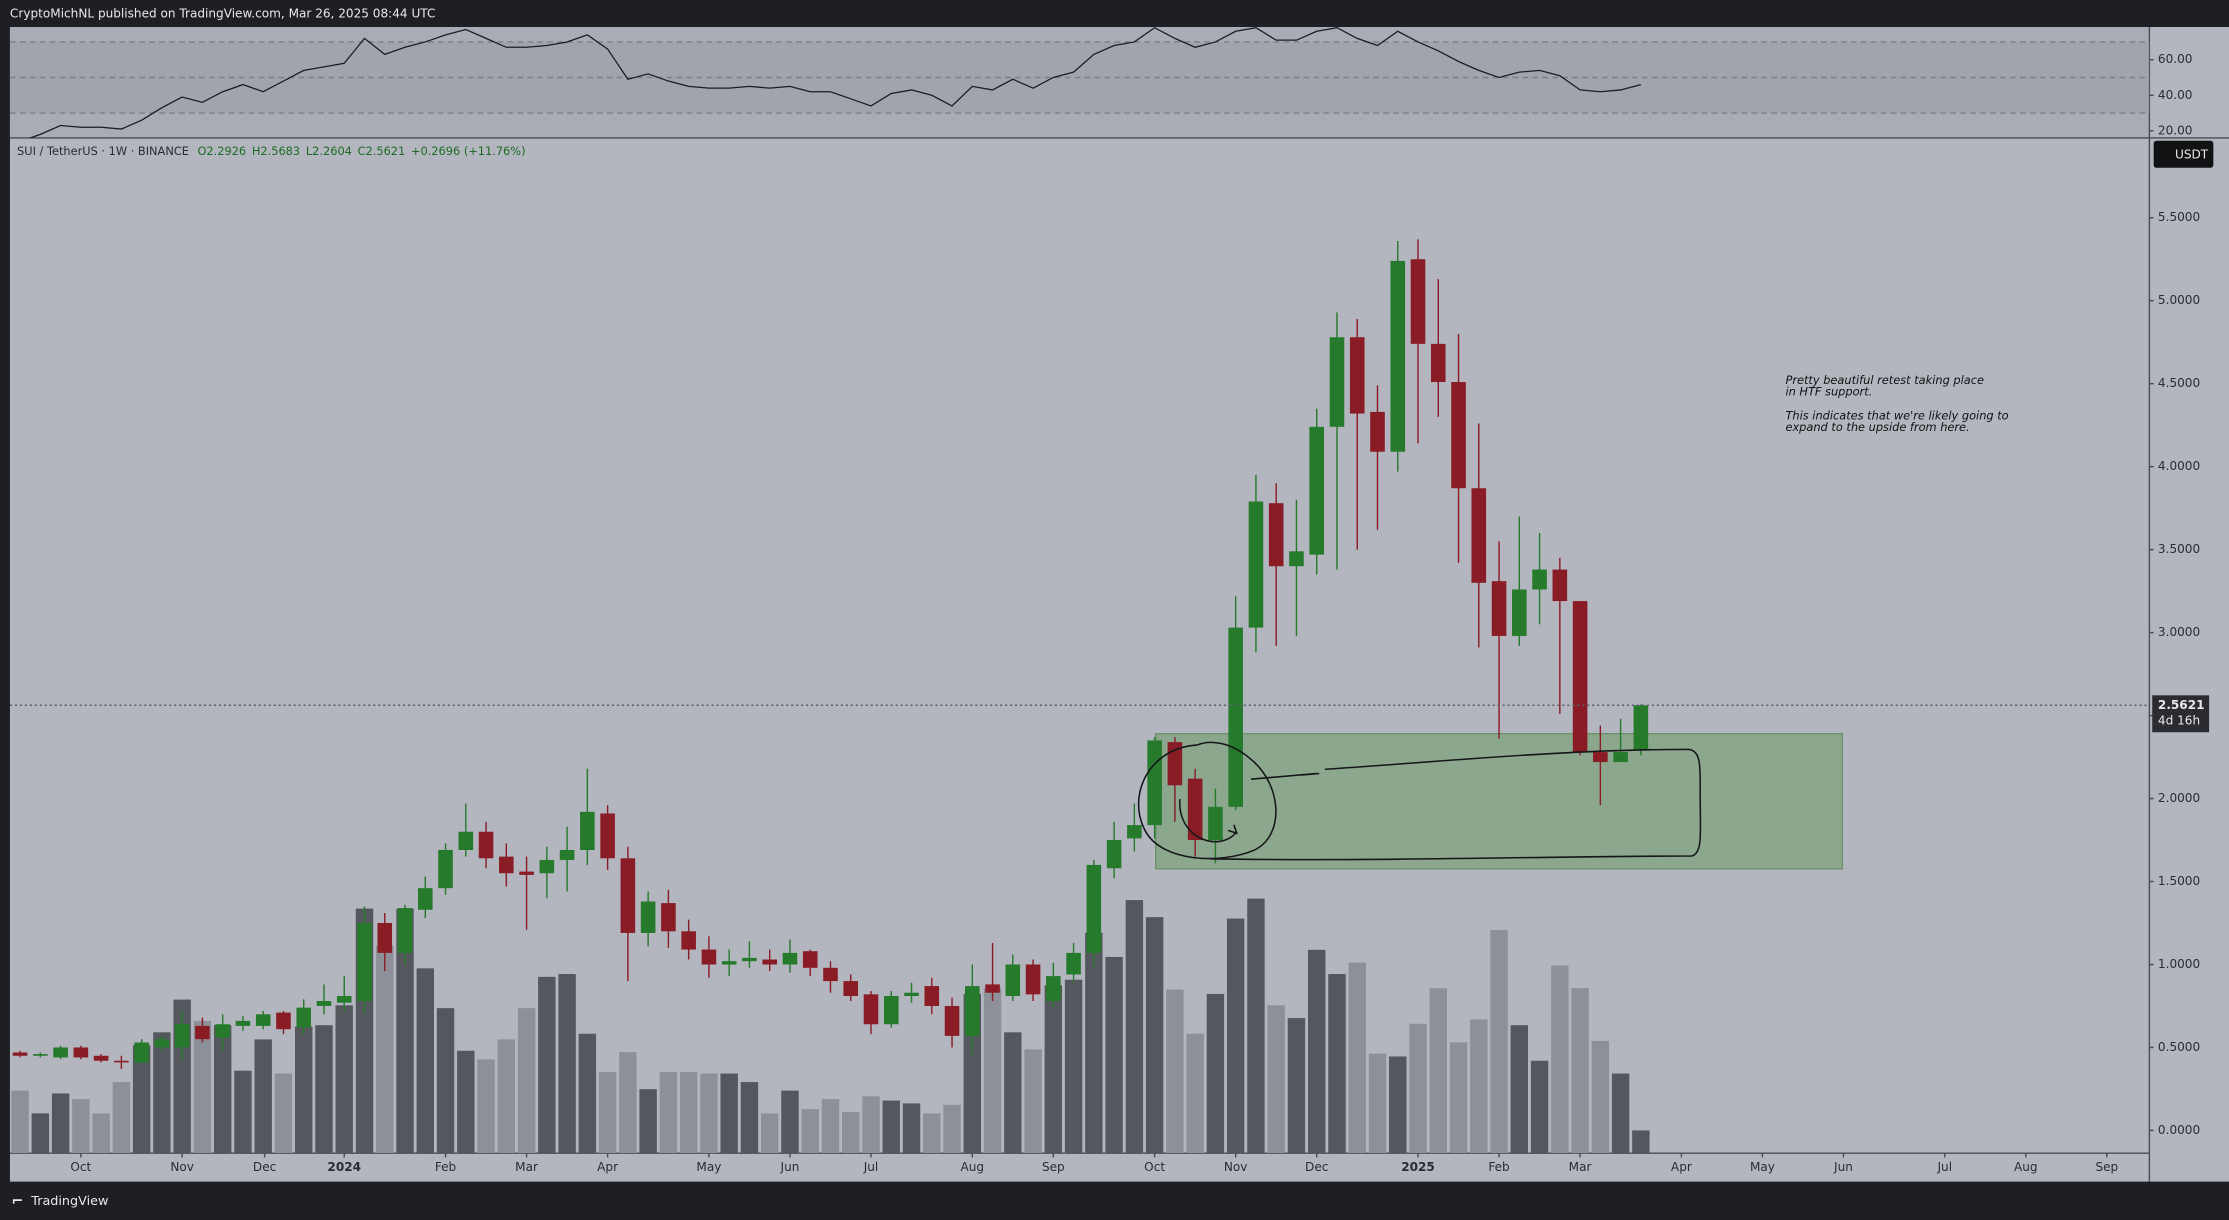 This screenshot has height=1220, width=2229. What do you see at coordinates (382, 151) in the screenshot?
I see `legend-close: C2.5621` at bounding box center [382, 151].